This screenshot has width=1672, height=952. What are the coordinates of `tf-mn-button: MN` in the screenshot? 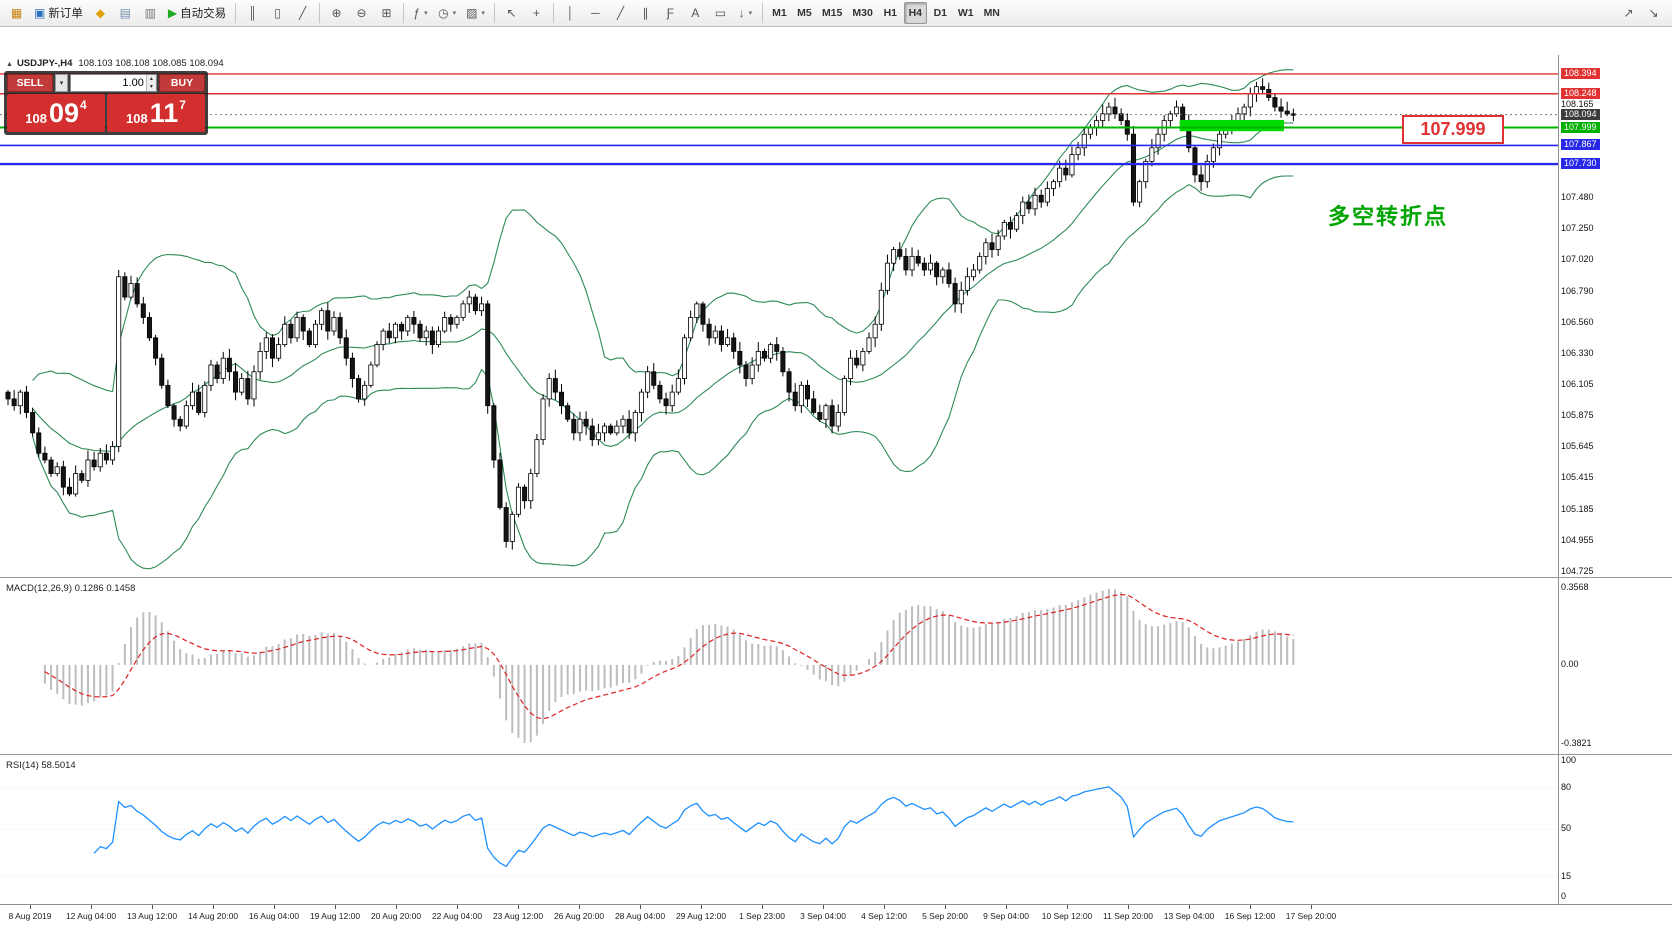 It's located at (992, 13).